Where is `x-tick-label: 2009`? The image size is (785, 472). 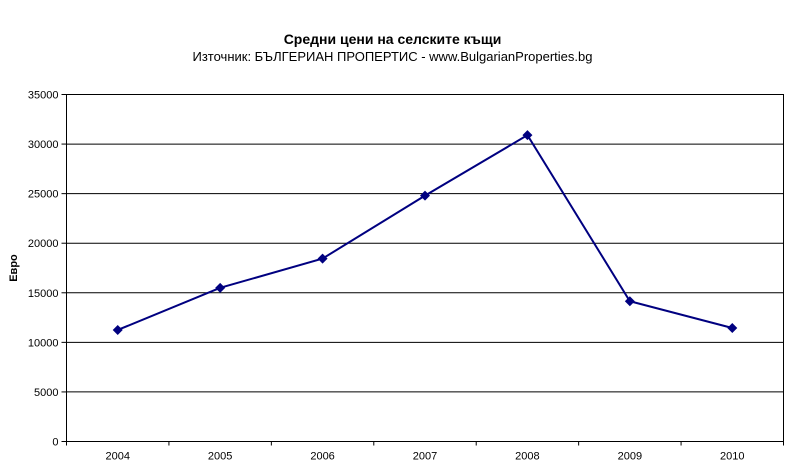 x-tick-label: 2009 is located at coordinates (630, 457).